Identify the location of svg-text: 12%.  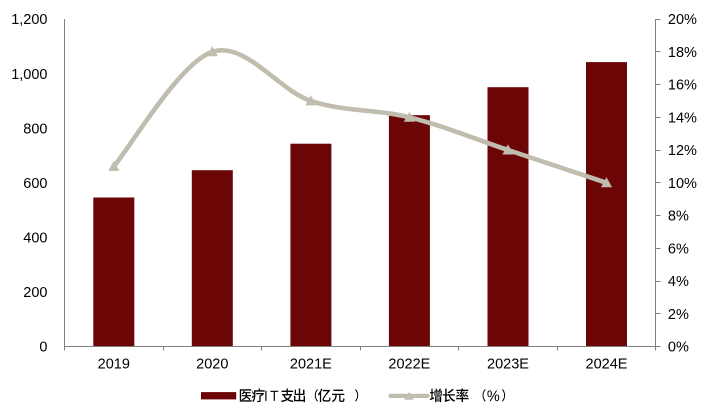
(682, 151).